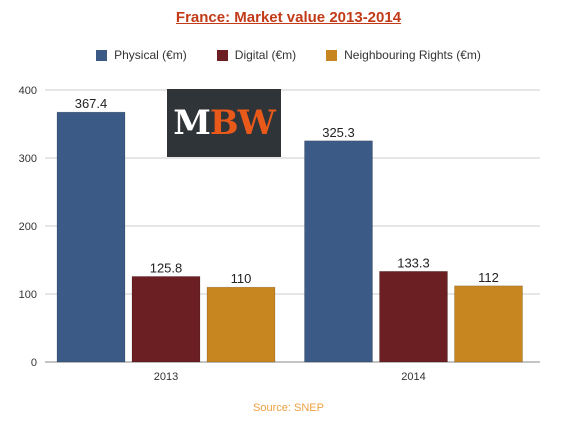 Image resolution: width=577 pixels, height=433 pixels. Describe the element at coordinates (412, 55) in the screenshot. I see `legend-label-neighbouring: Neighbouring Rights (€m)` at that location.